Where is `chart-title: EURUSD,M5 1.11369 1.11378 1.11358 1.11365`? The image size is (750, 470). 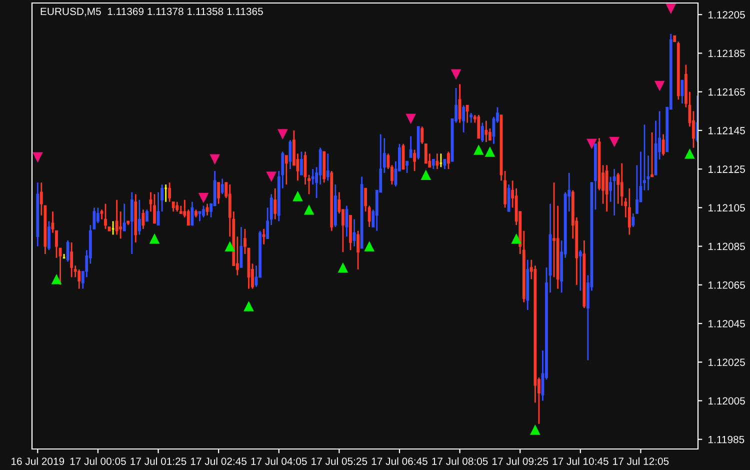
chart-title: EURUSD,M5 1.11369 1.11378 1.11358 1.11365 is located at coordinates (151, 12).